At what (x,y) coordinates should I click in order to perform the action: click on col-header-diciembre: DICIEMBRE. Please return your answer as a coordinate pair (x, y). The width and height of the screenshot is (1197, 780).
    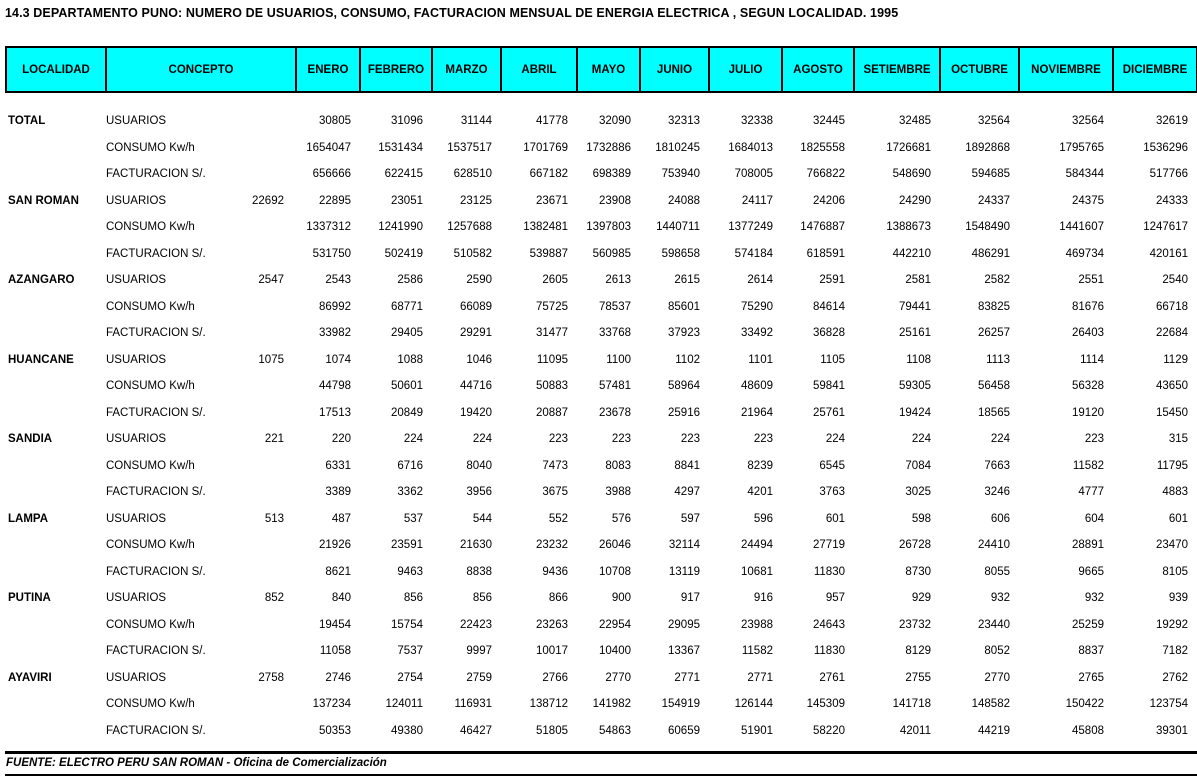
    Looking at the image, I should click on (1154, 69).